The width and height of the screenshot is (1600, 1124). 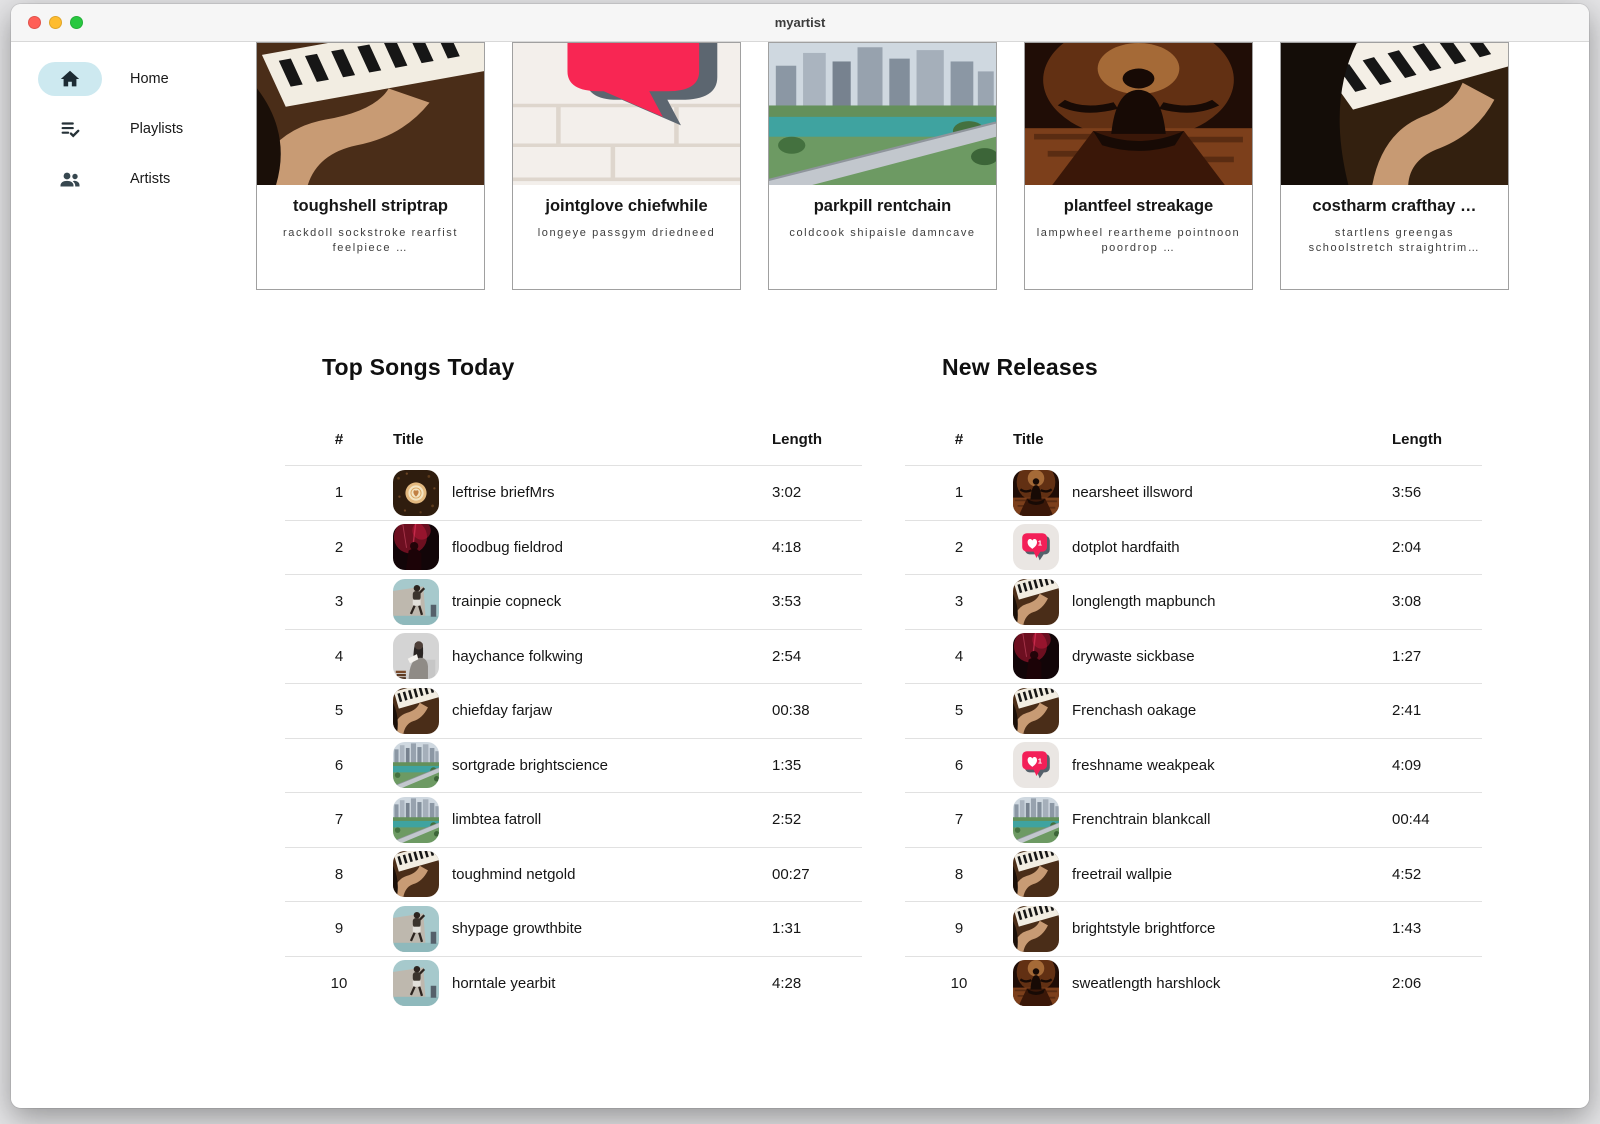 I want to click on sidebar-item-label: Home, so click(x=149, y=79).